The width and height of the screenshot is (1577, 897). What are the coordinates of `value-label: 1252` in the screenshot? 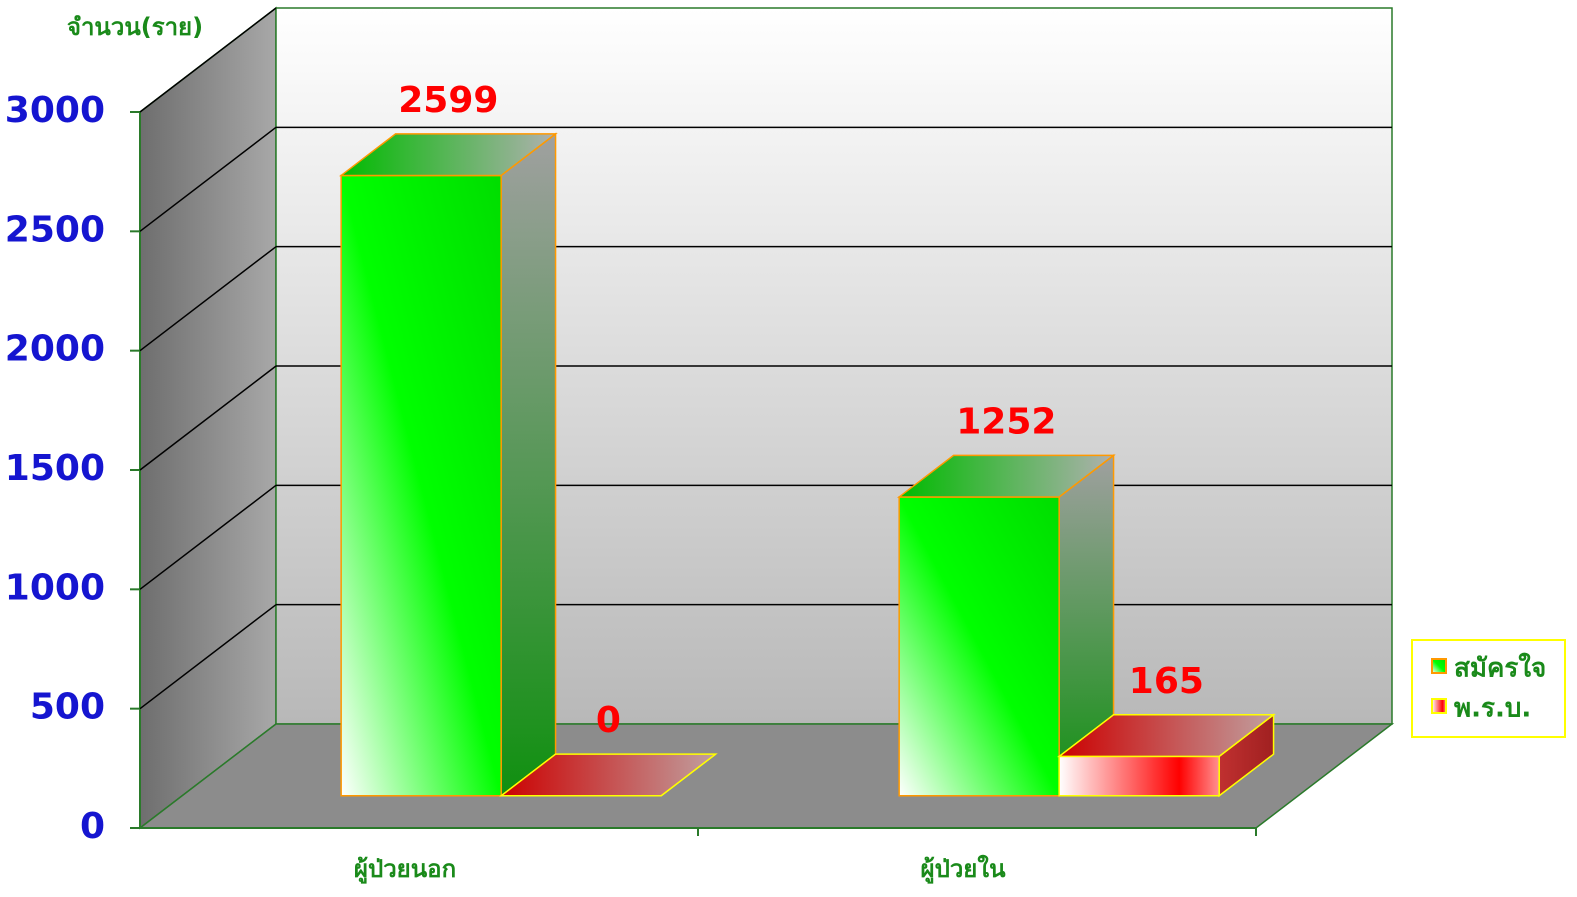 It's located at (1006, 421).